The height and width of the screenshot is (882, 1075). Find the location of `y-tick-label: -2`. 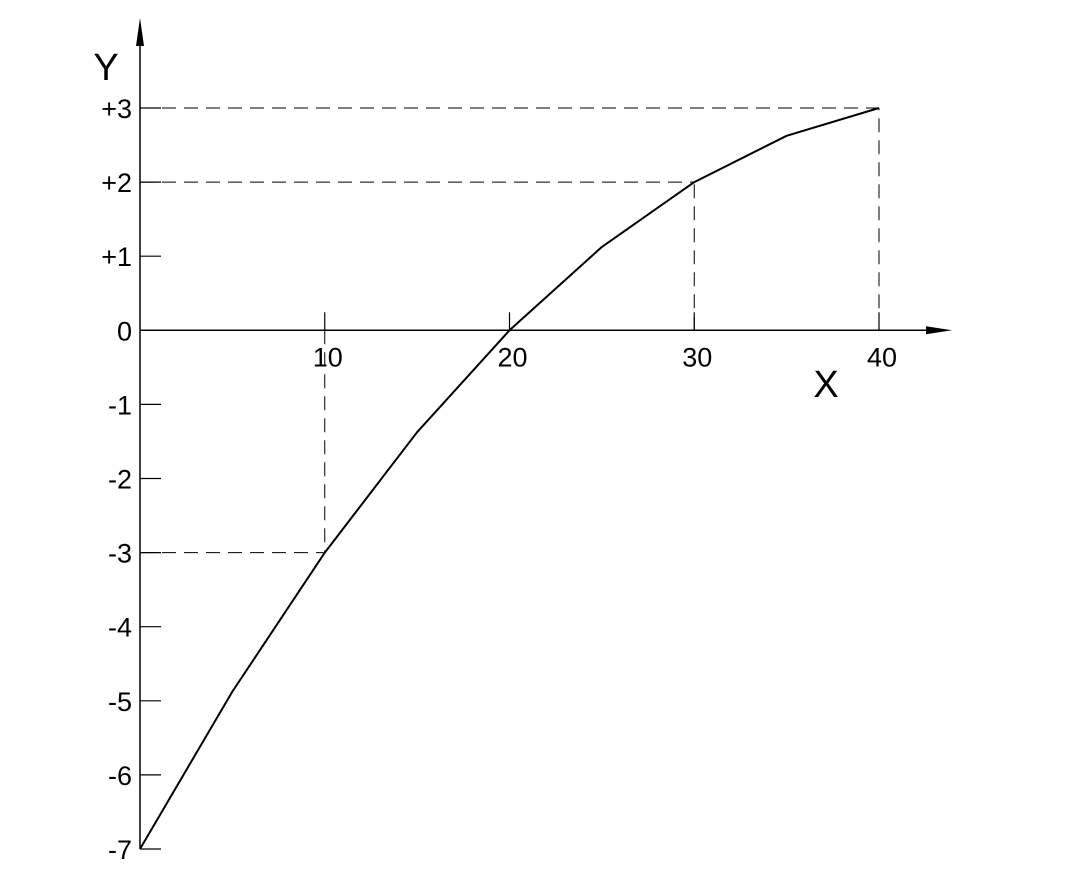

y-tick-label: -2 is located at coordinates (120, 480).